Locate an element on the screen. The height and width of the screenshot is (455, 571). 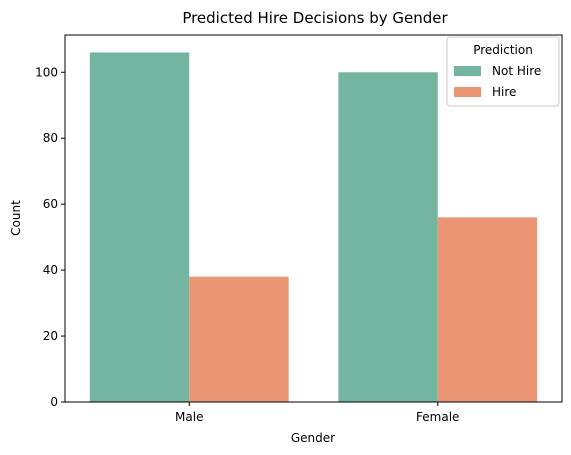
bar-hire-male is located at coordinates (239, 339).